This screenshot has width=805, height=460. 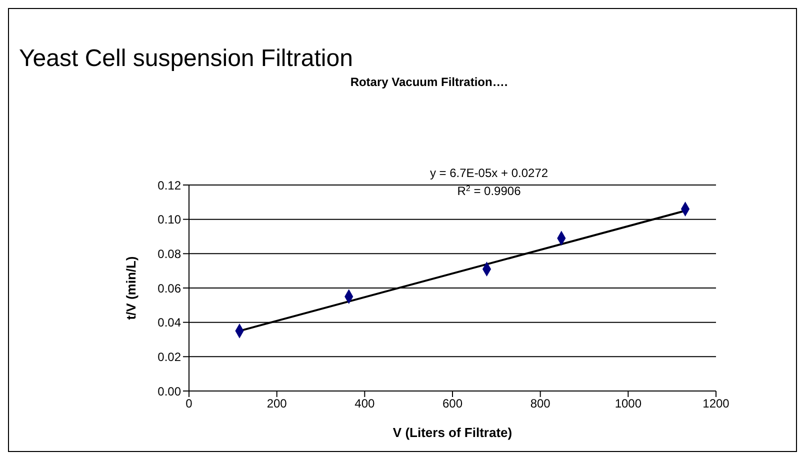 What do you see at coordinates (131, 288) in the screenshot?
I see `y-axis-title: t/V (min/L)` at bounding box center [131, 288].